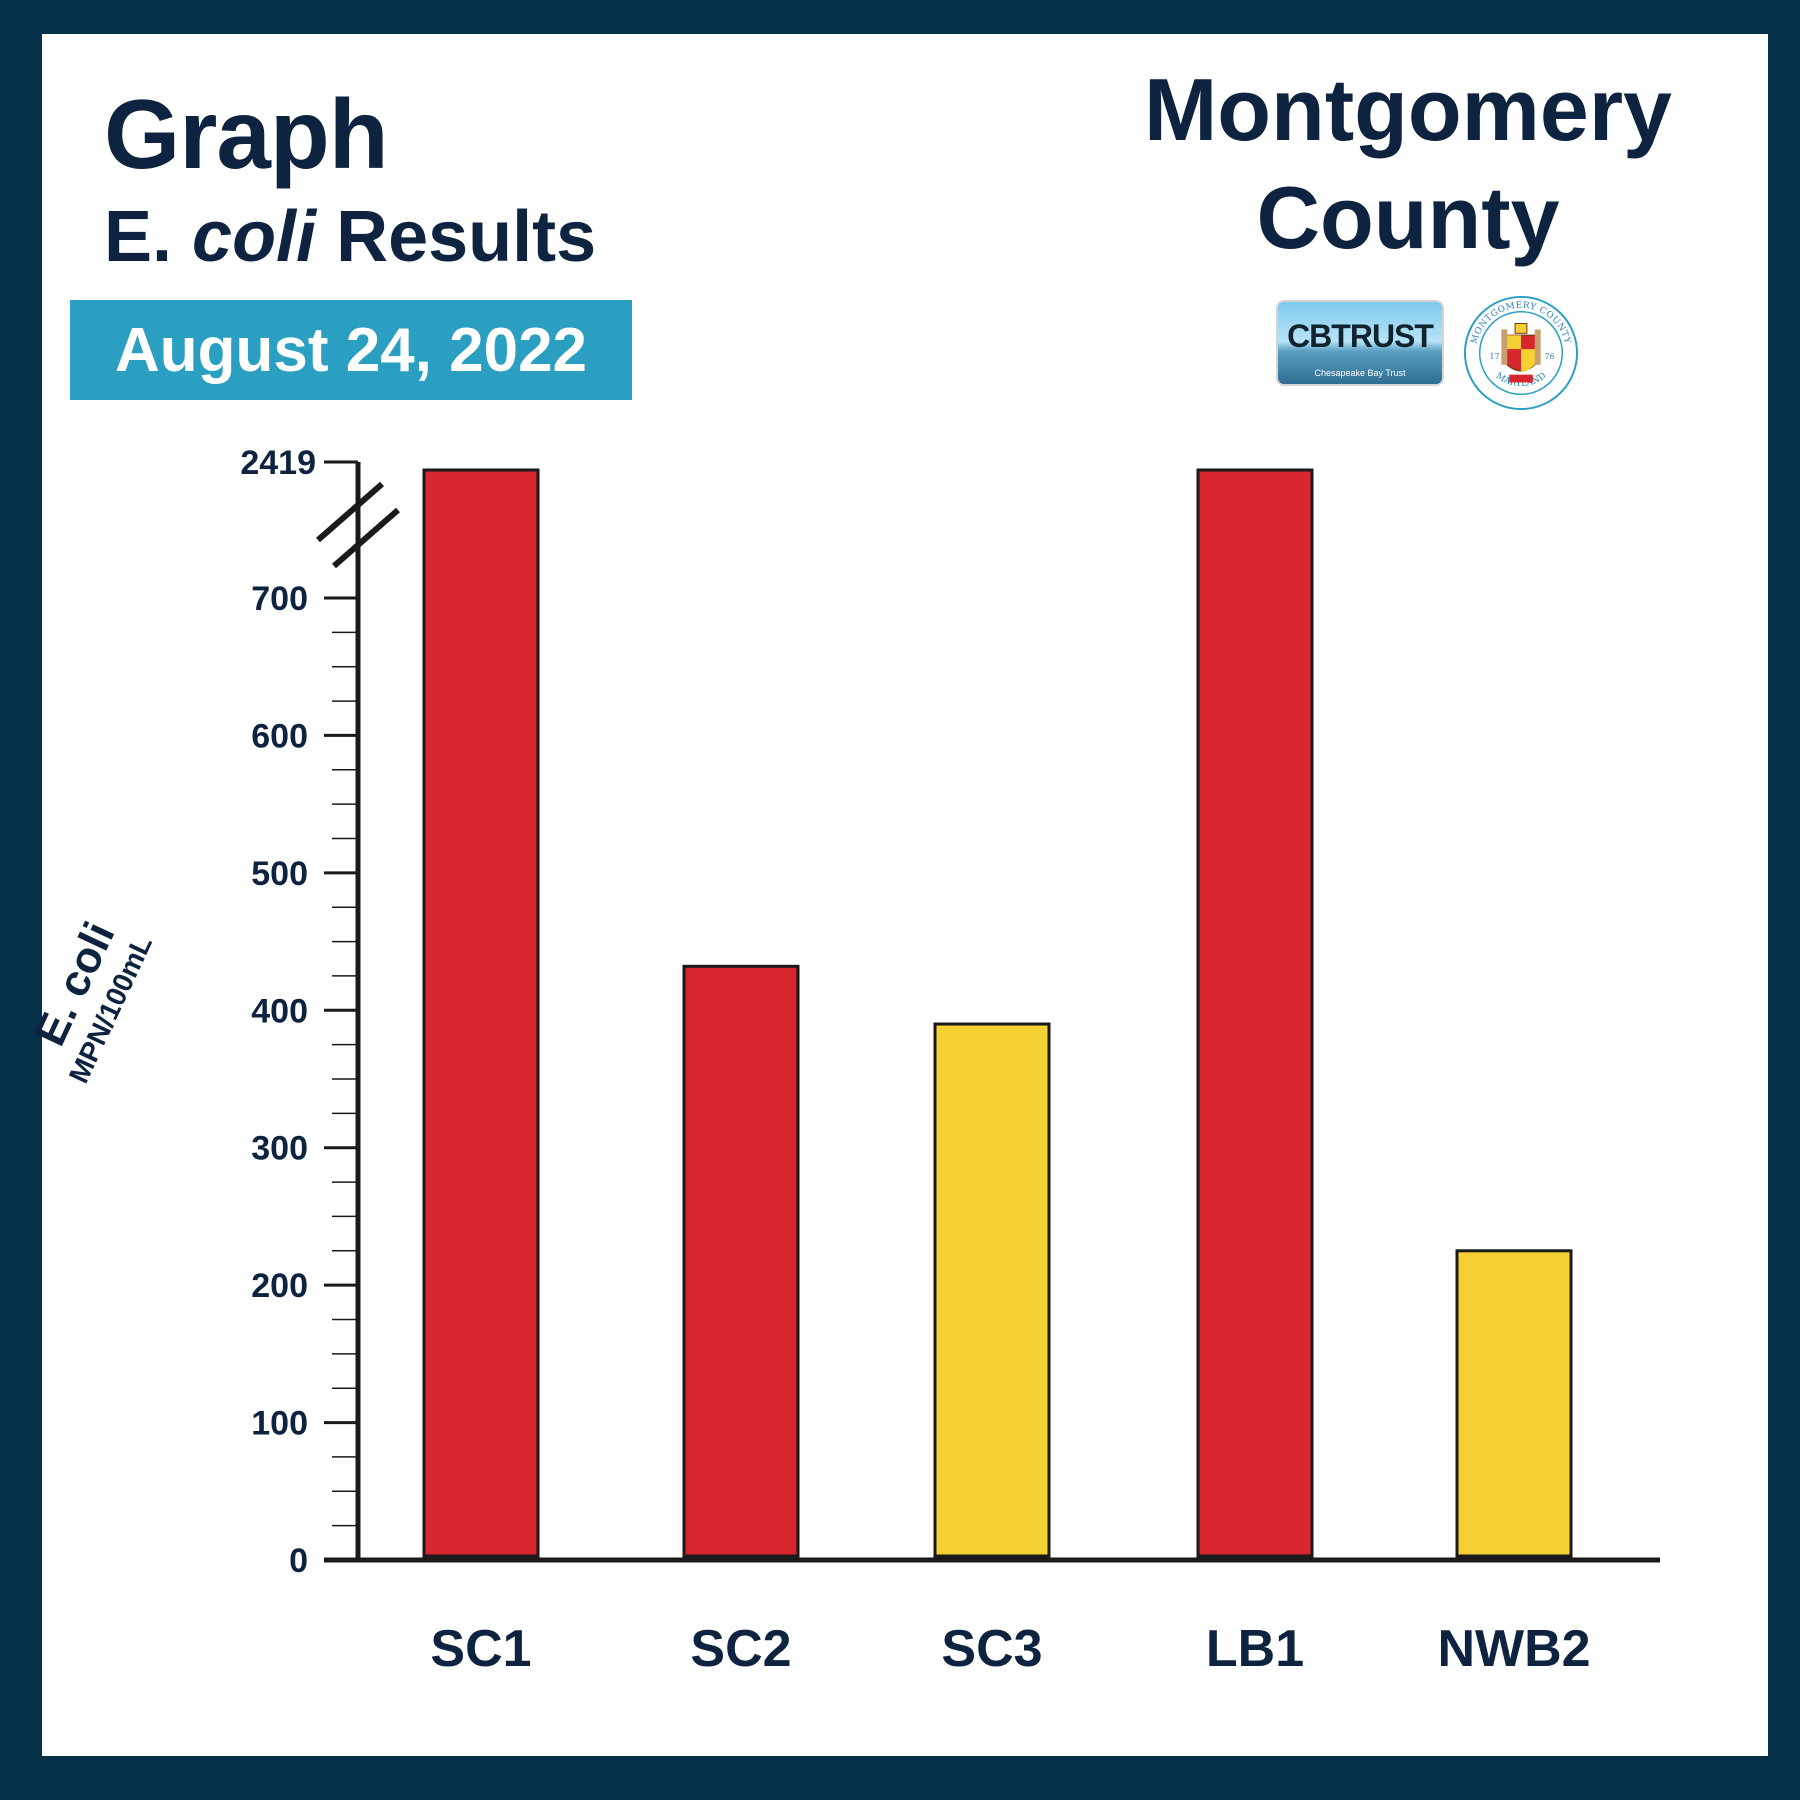  Describe the element at coordinates (1550, 356) in the screenshot. I see `seal-year-right: 76` at that location.